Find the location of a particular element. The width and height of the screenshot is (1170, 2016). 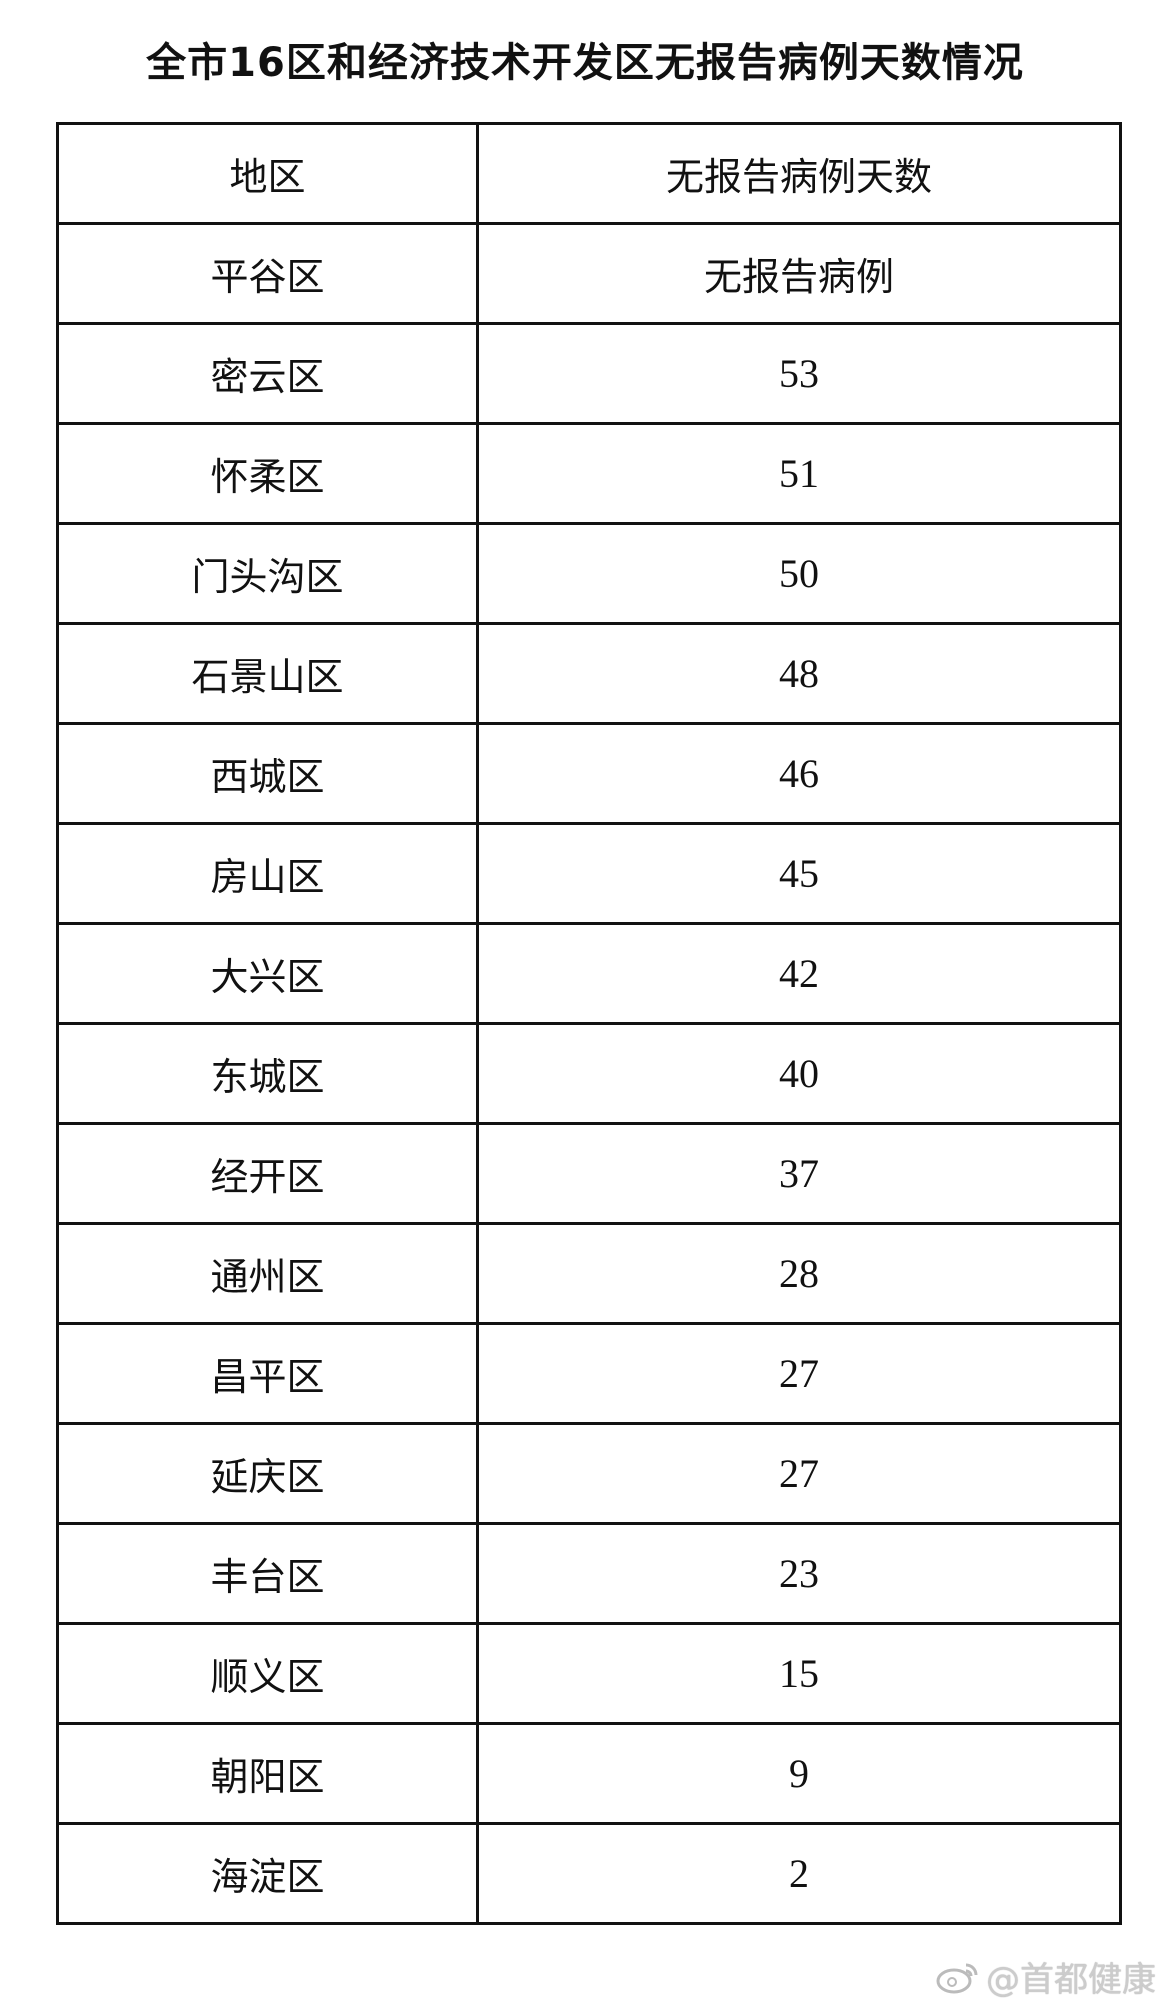

district-cell: 经开区 is located at coordinates (267, 1173).